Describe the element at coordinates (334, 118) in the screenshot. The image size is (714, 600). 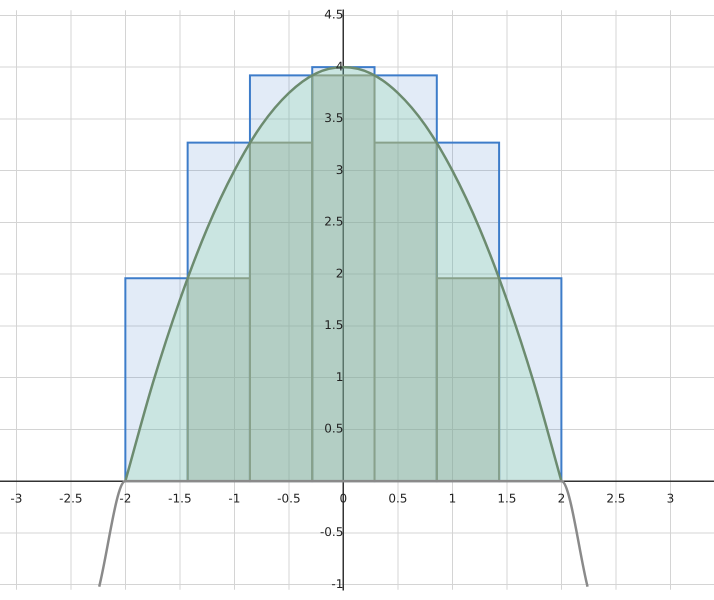
I see `y-tick-label: 3.5` at that location.